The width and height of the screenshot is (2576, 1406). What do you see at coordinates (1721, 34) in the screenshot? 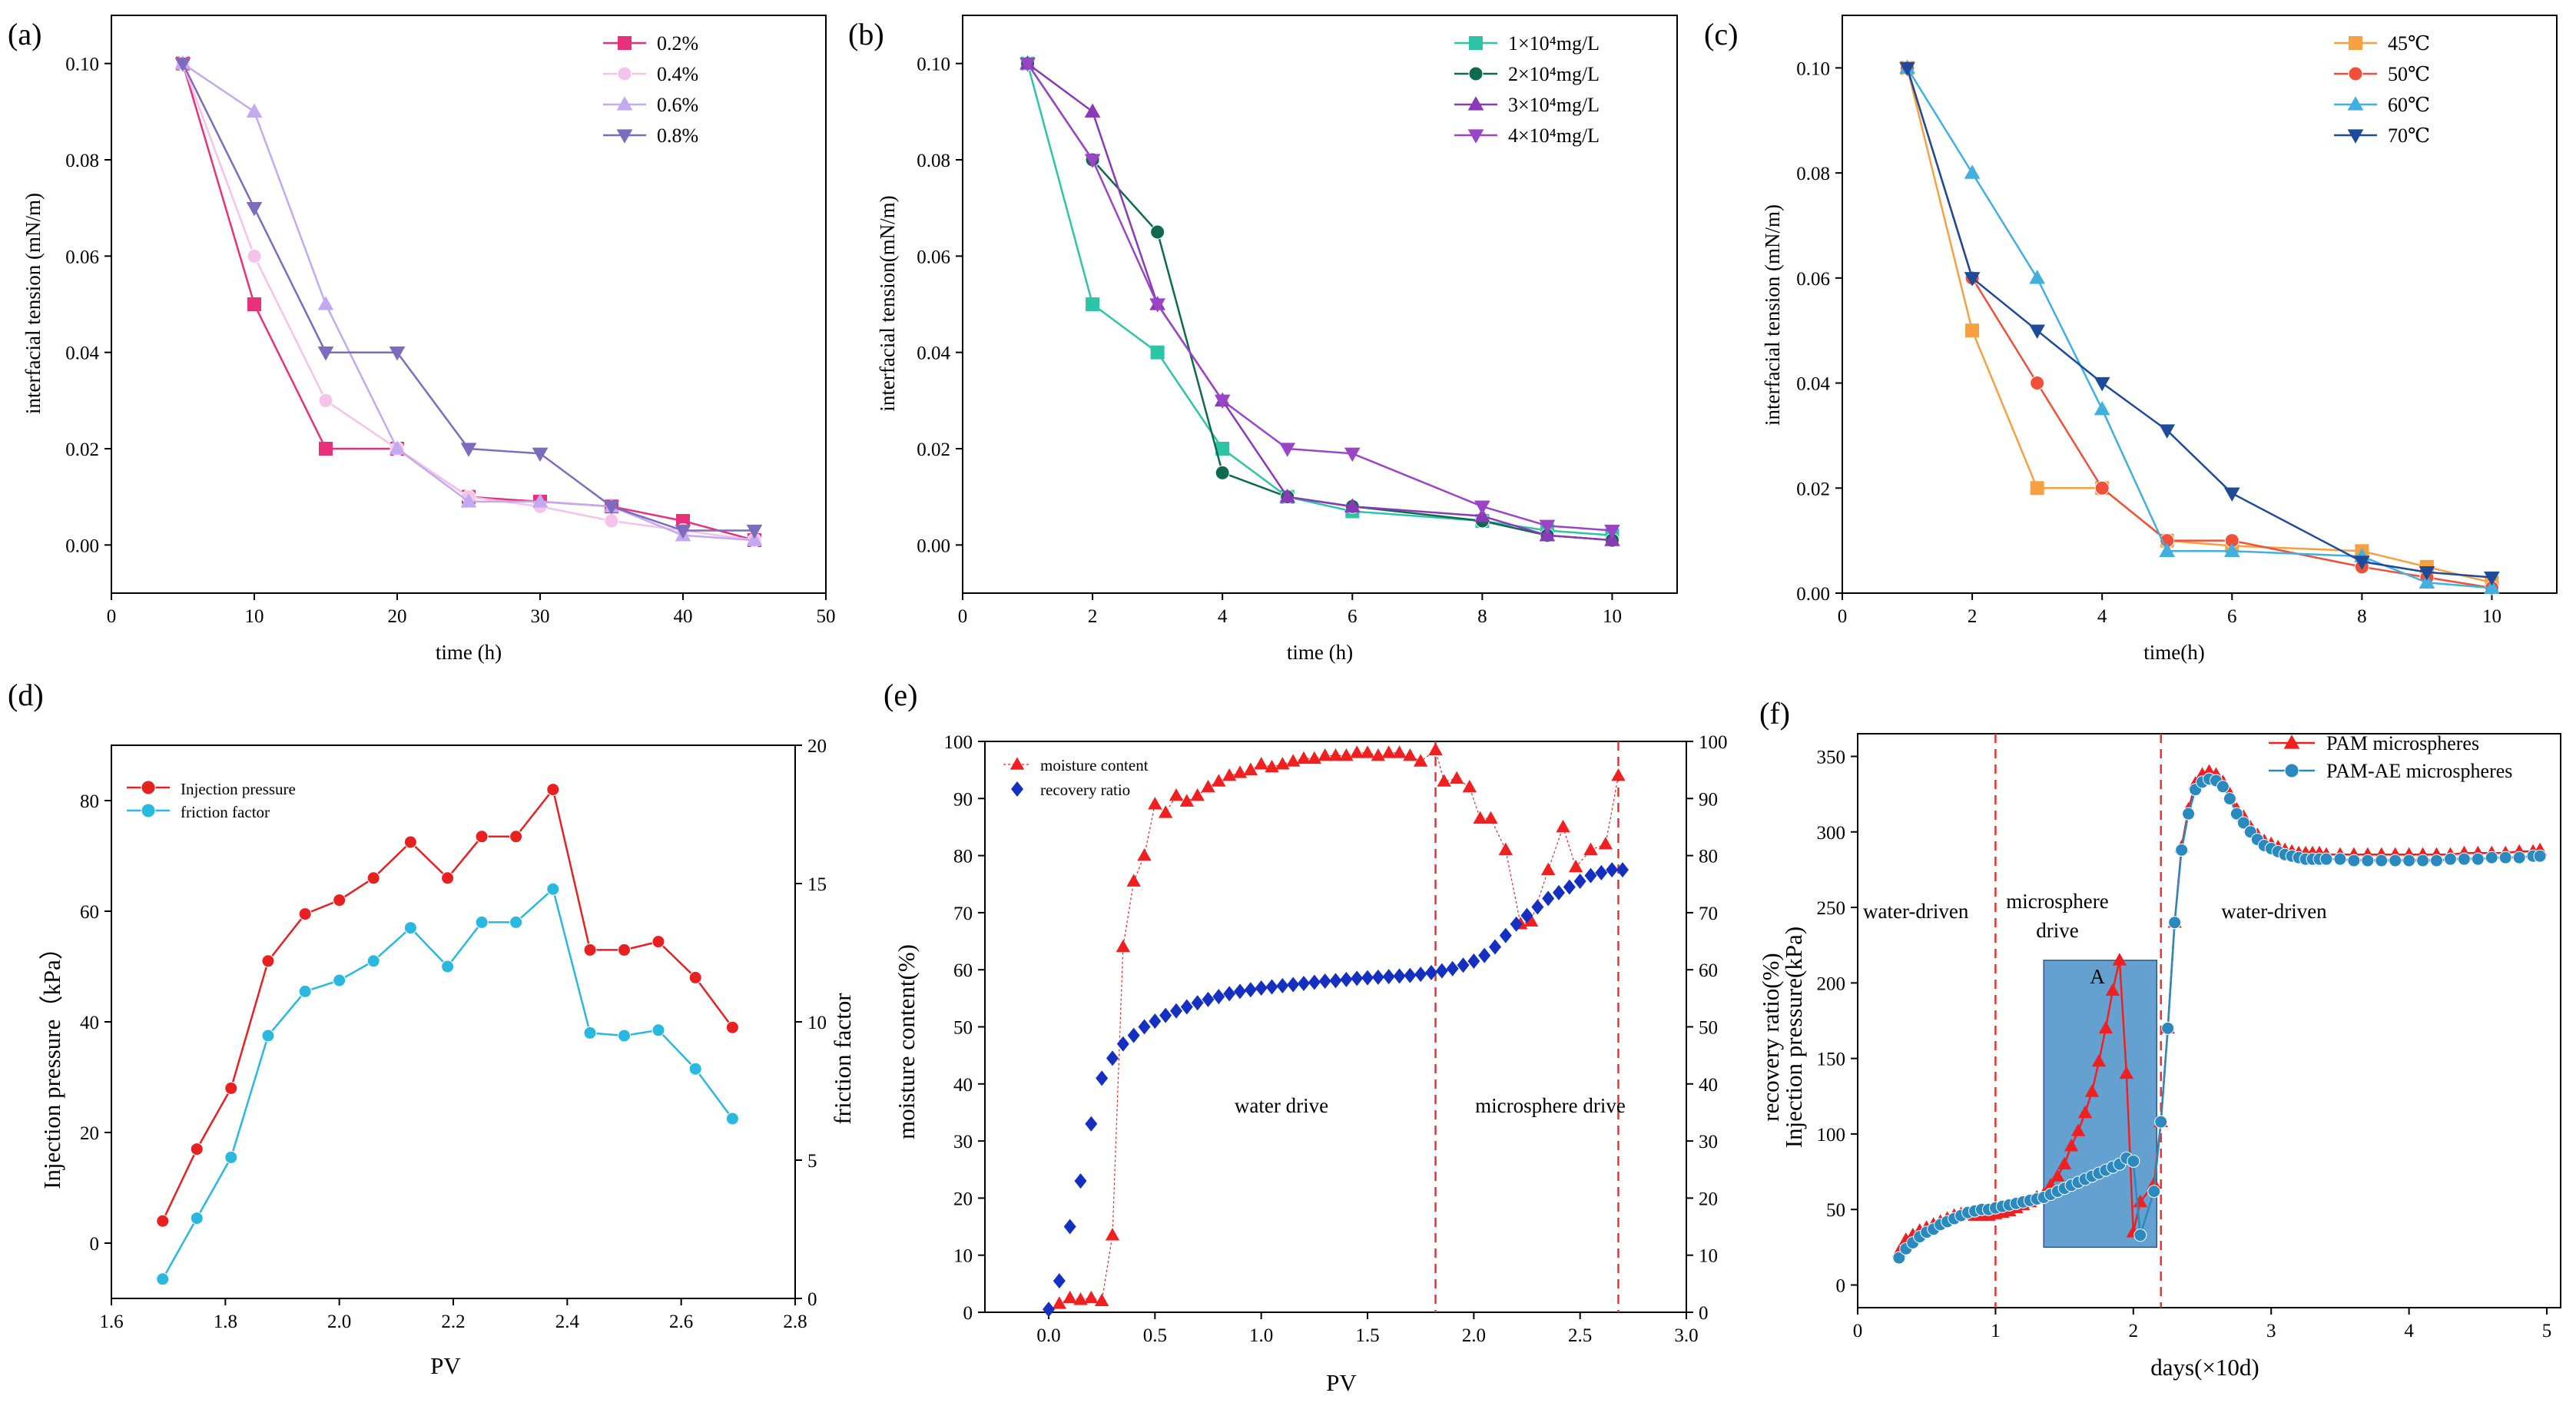
I see `panel-label-c: (c)` at bounding box center [1721, 34].